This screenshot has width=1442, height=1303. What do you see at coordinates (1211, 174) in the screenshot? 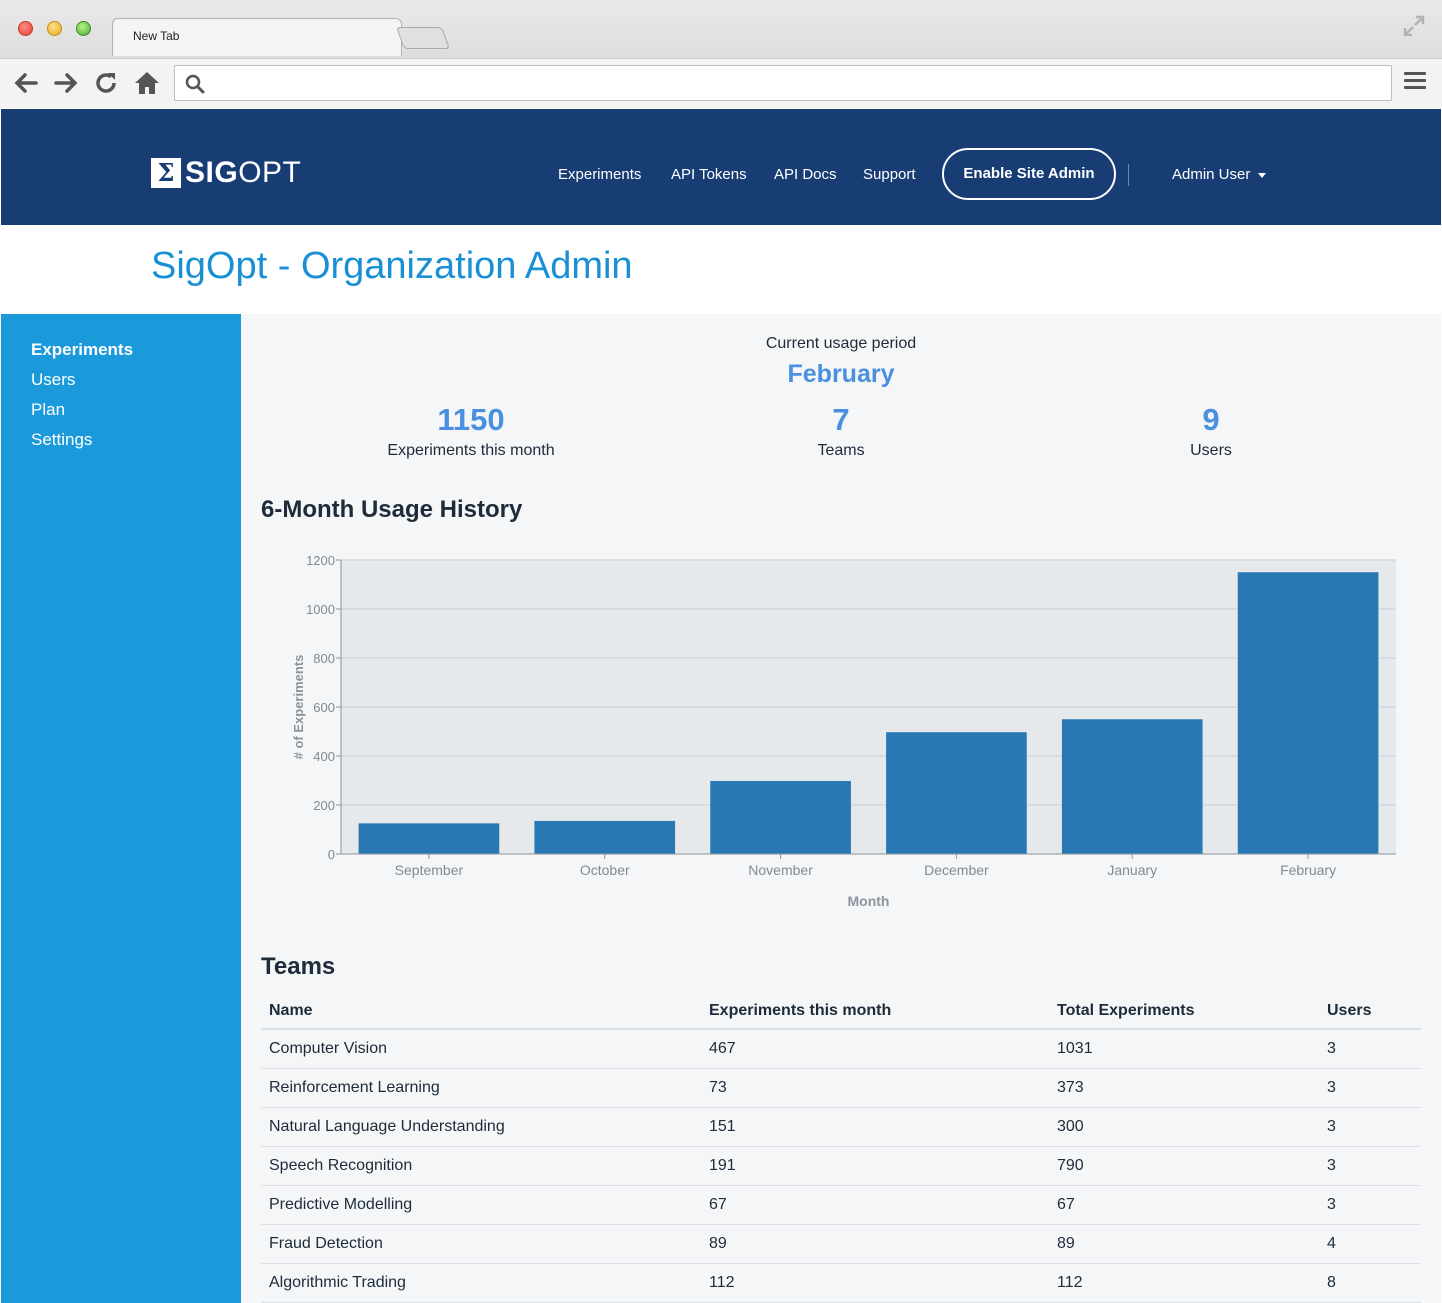
I see `user-menu-label: Admin User` at bounding box center [1211, 174].